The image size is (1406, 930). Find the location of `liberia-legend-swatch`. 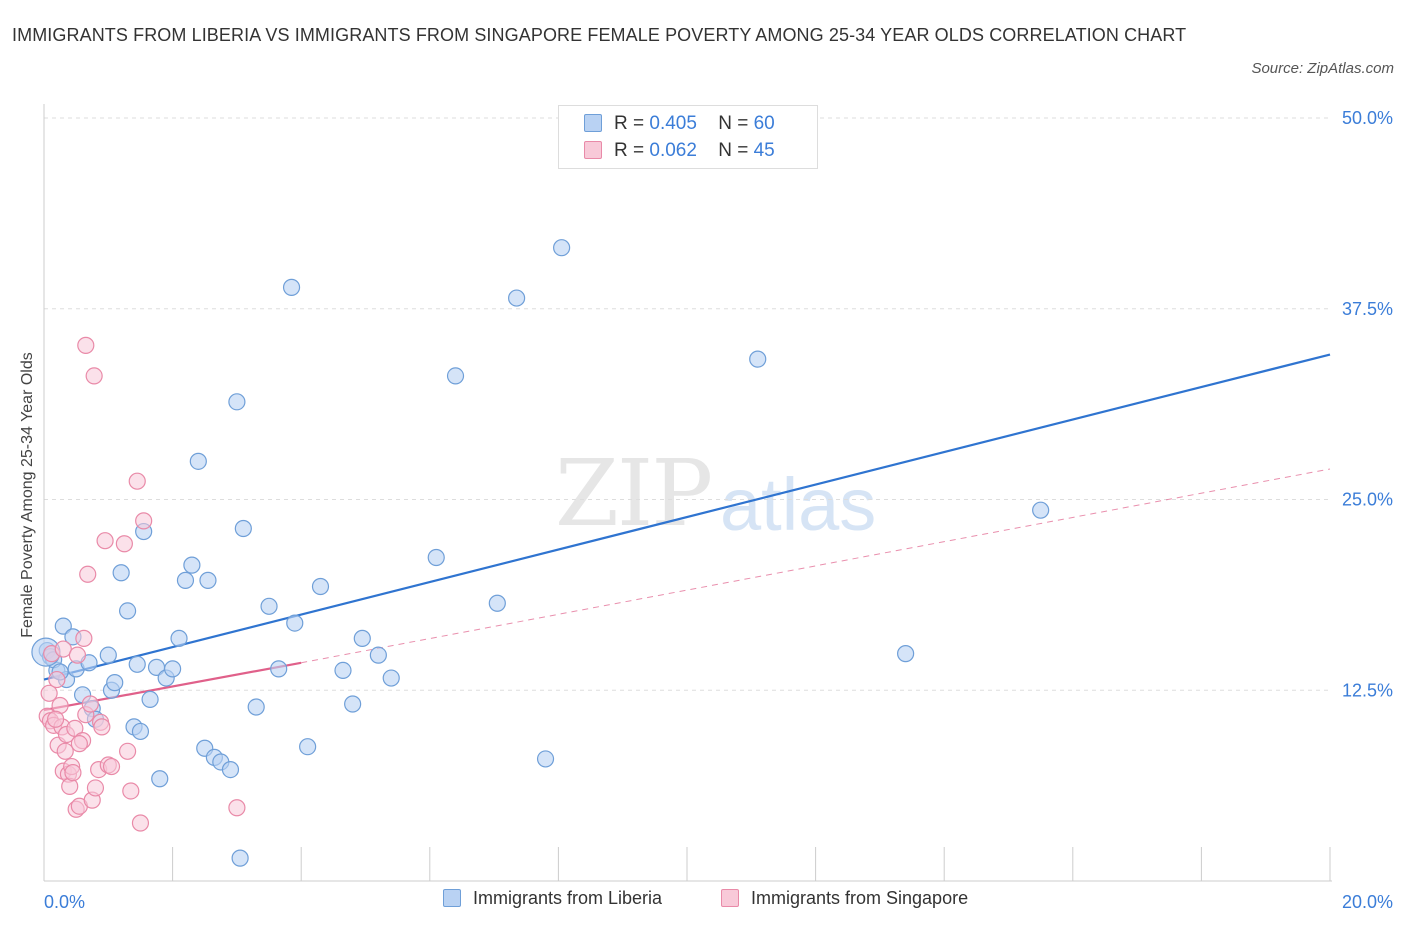

liberia-legend-swatch is located at coordinates (452, 898).